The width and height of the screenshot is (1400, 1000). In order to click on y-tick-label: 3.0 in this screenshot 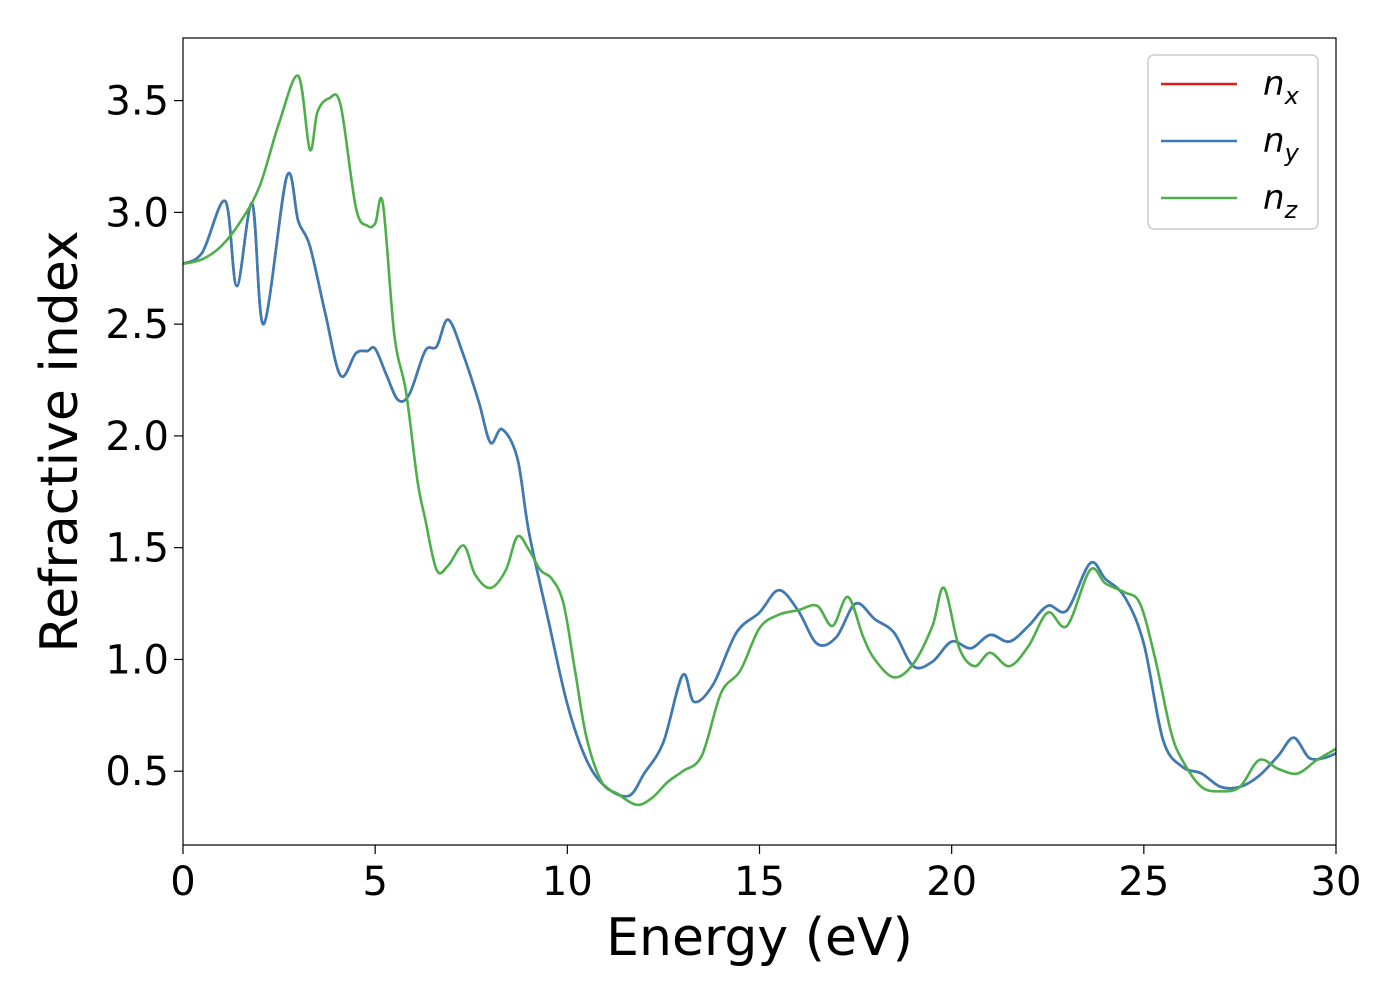, I will do `click(137, 213)`.